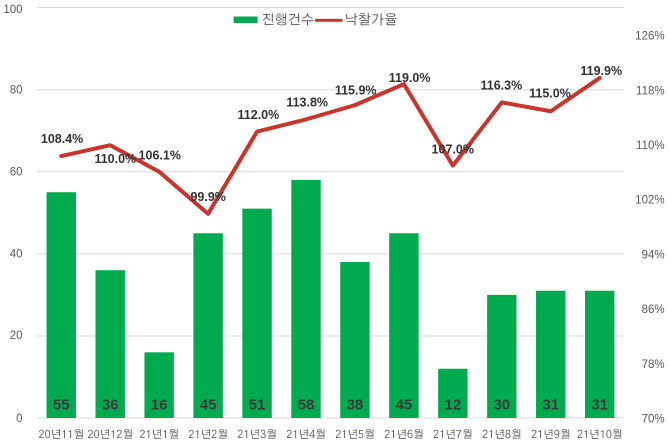 The width and height of the screenshot is (670, 448). I want to click on svg-text: 40, so click(16, 255).